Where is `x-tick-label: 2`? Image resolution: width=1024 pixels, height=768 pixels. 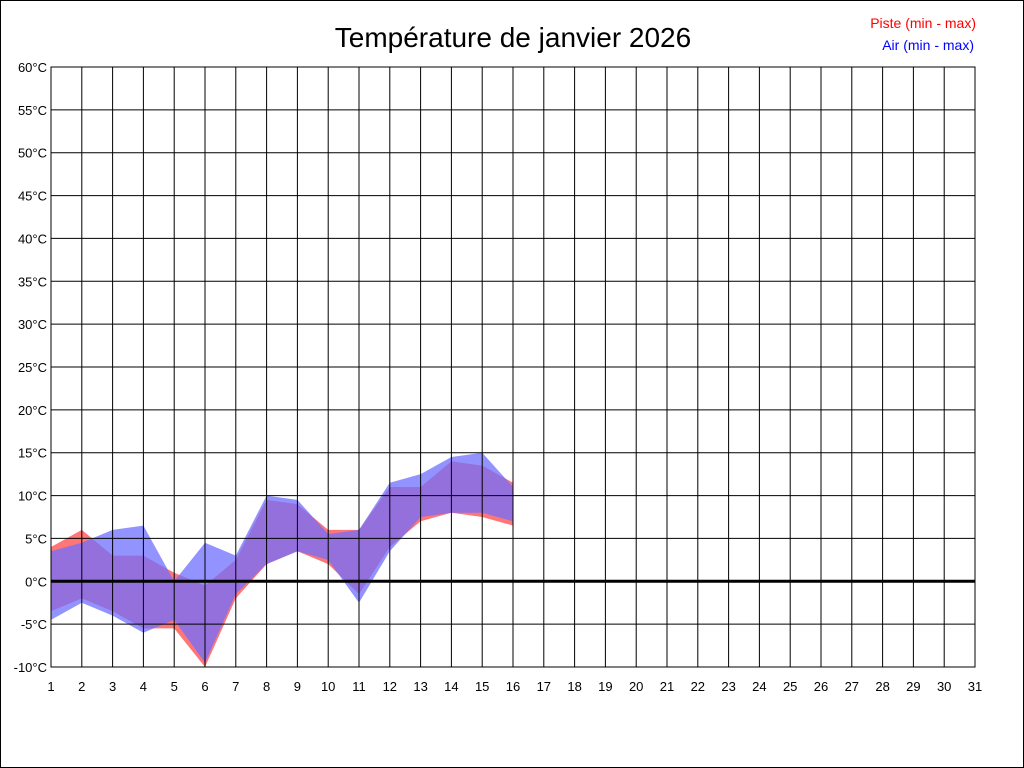 x-tick-label: 2 is located at coordinates (81, 686).